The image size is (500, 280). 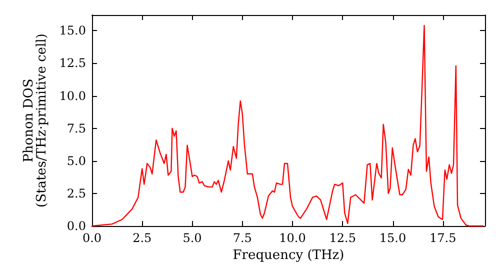 What do you see at coordinates (242, 238) in the screenshot?
I see `x-tick-label: 7.5` at bounding box center [242, 238].